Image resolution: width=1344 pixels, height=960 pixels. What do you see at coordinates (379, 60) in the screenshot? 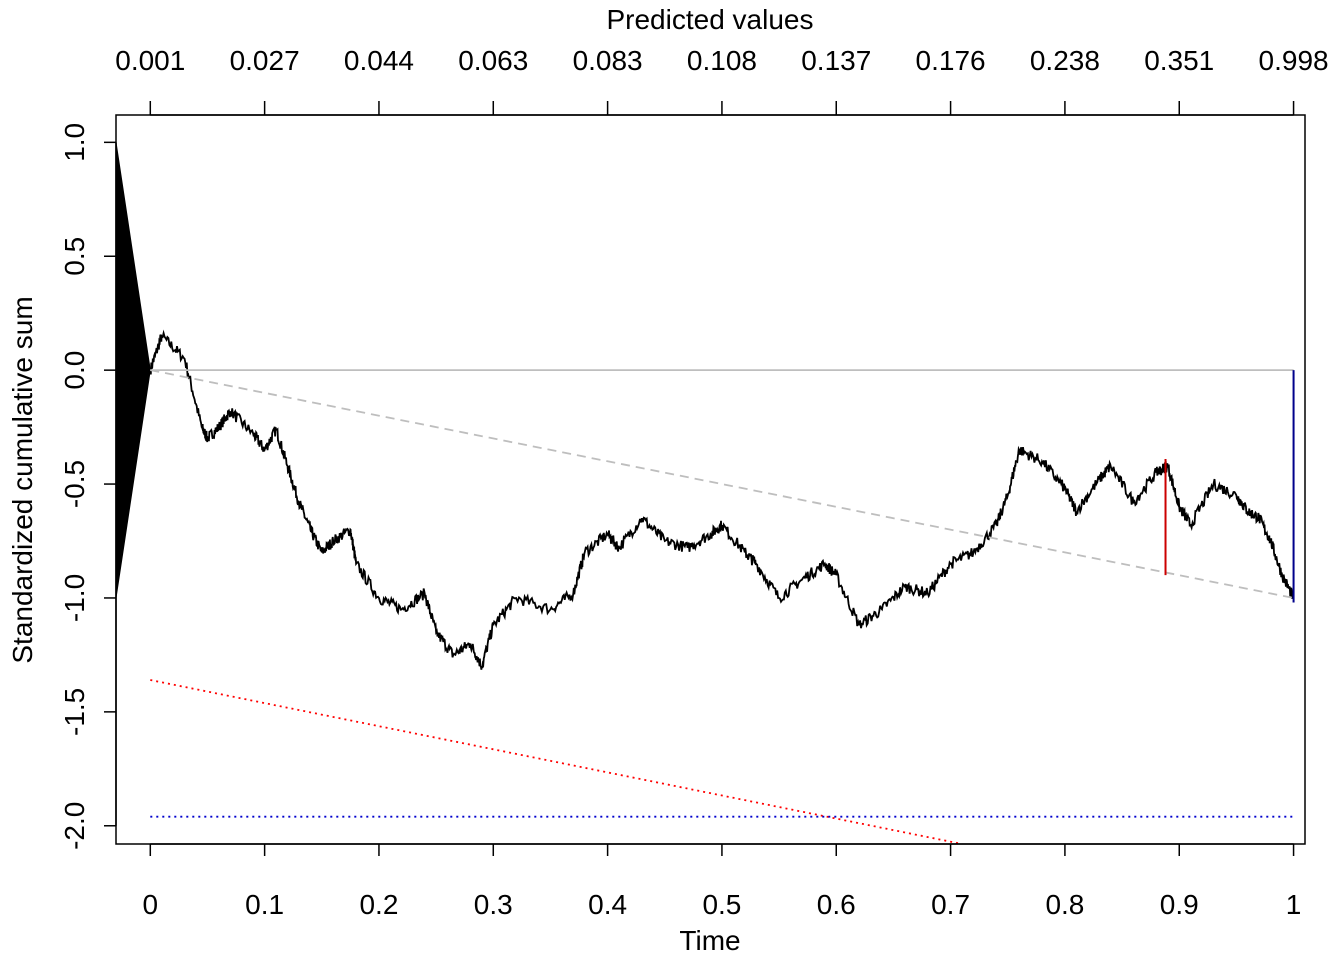
I see `top-tick-label: 0.044` at bounding box center [379, 60].